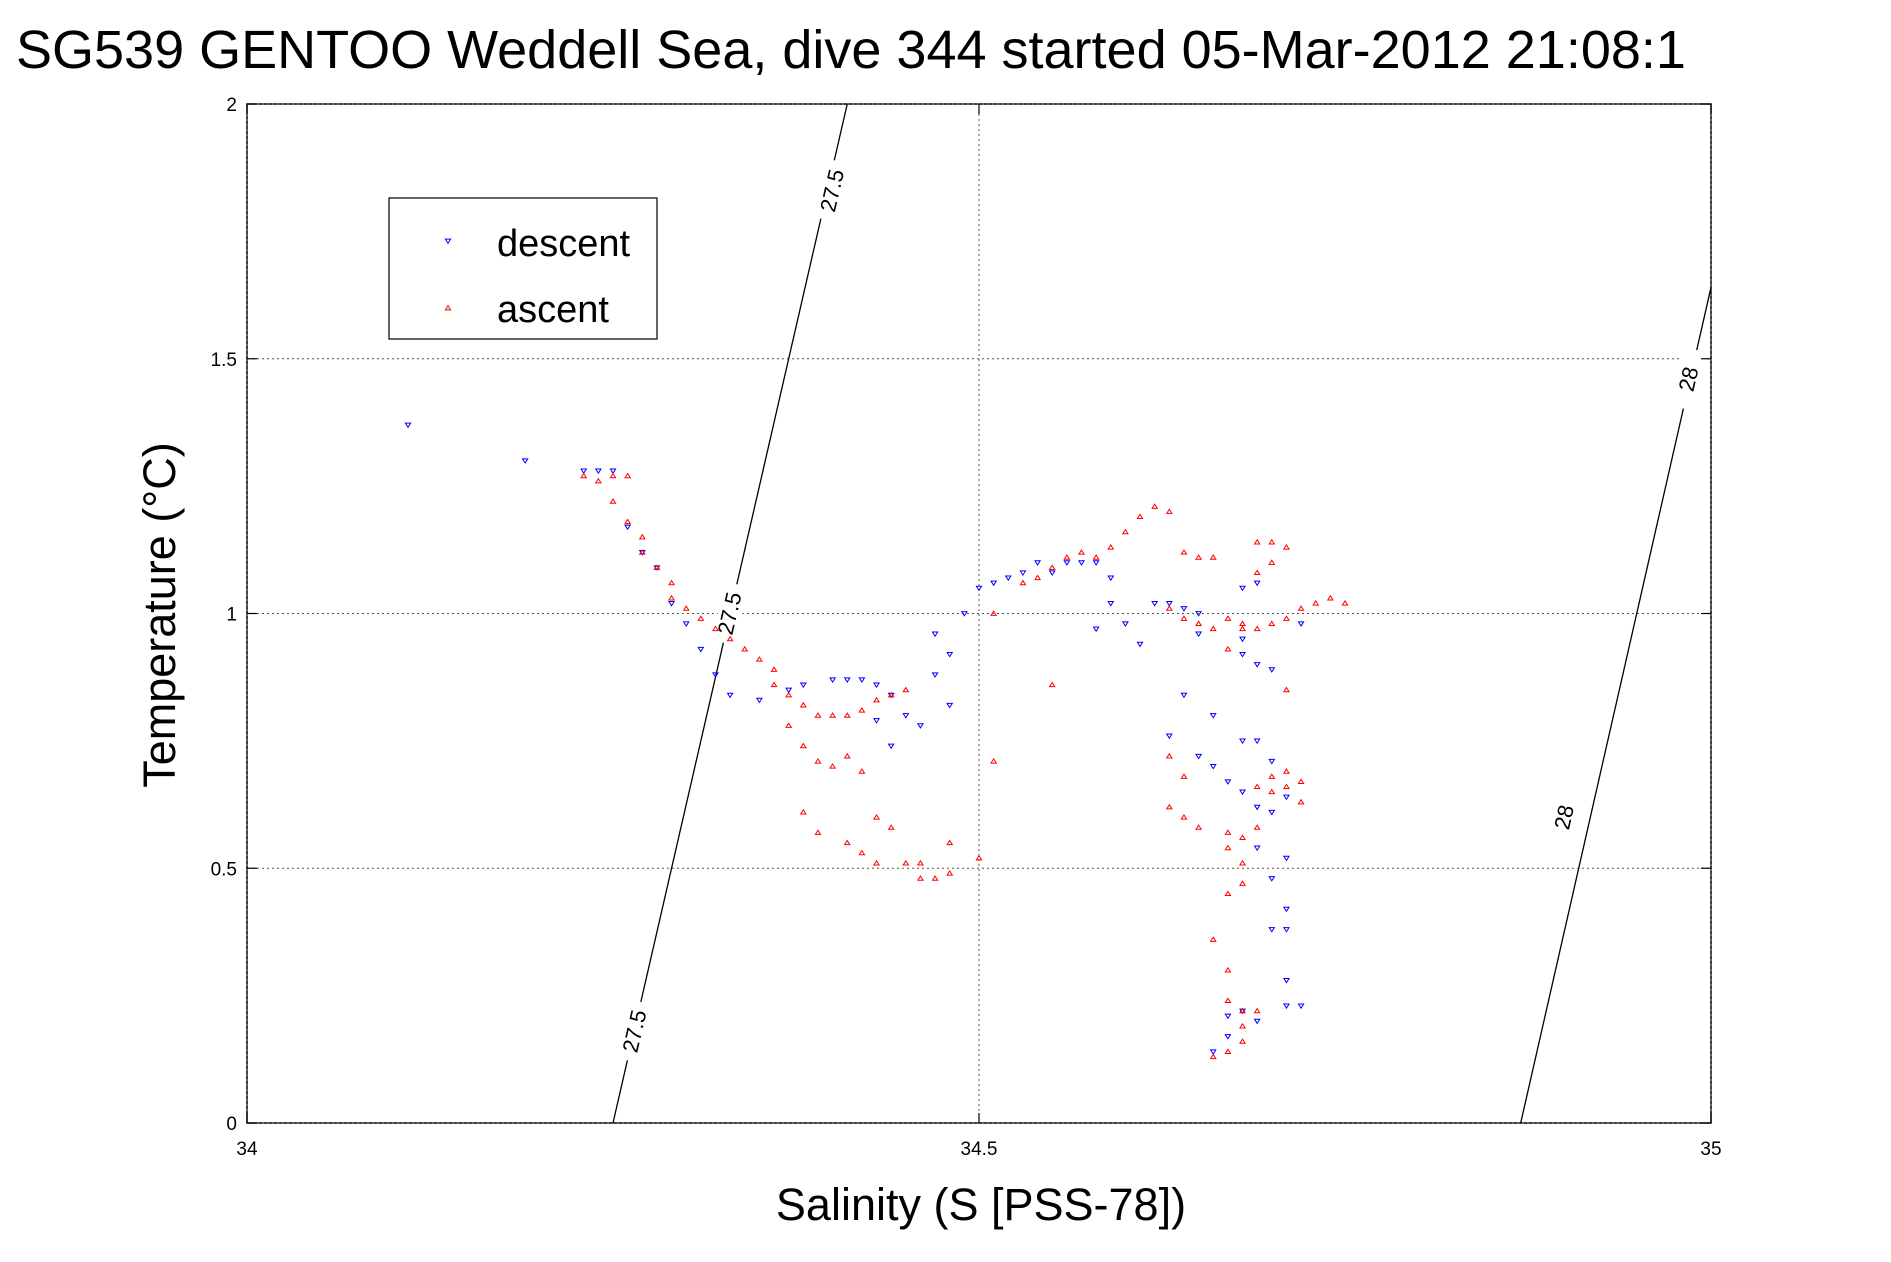 The image size is (1891, 1262). I want to click on legend-marker-descent, so click(448, 241).